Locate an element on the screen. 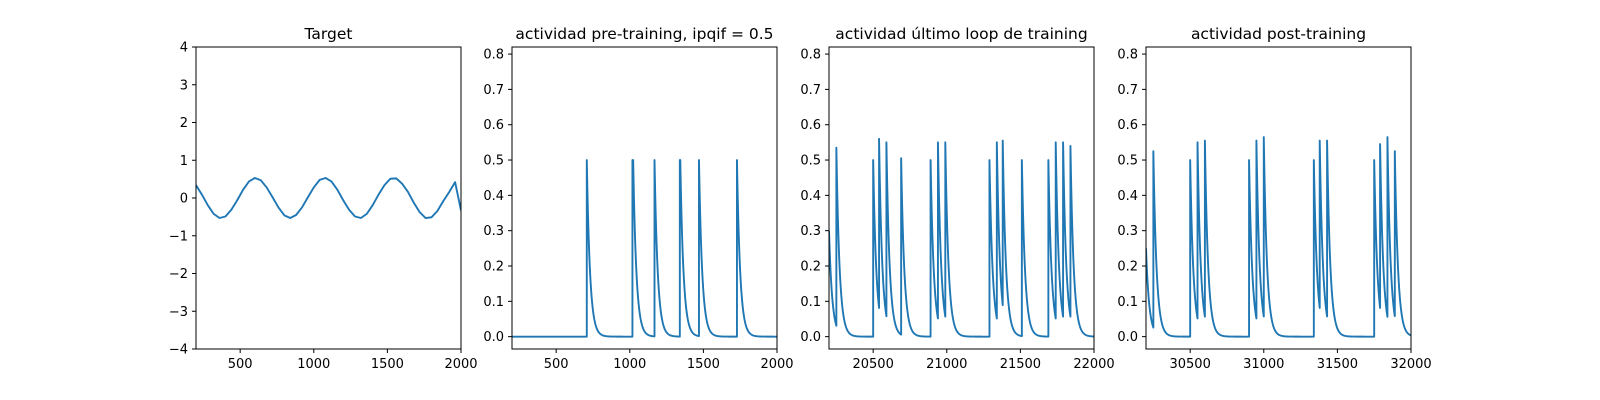 Image resolution: width=1600 pixels, height=400 pixels. y-tick-label: −1 is located at coordinates (178, 236).